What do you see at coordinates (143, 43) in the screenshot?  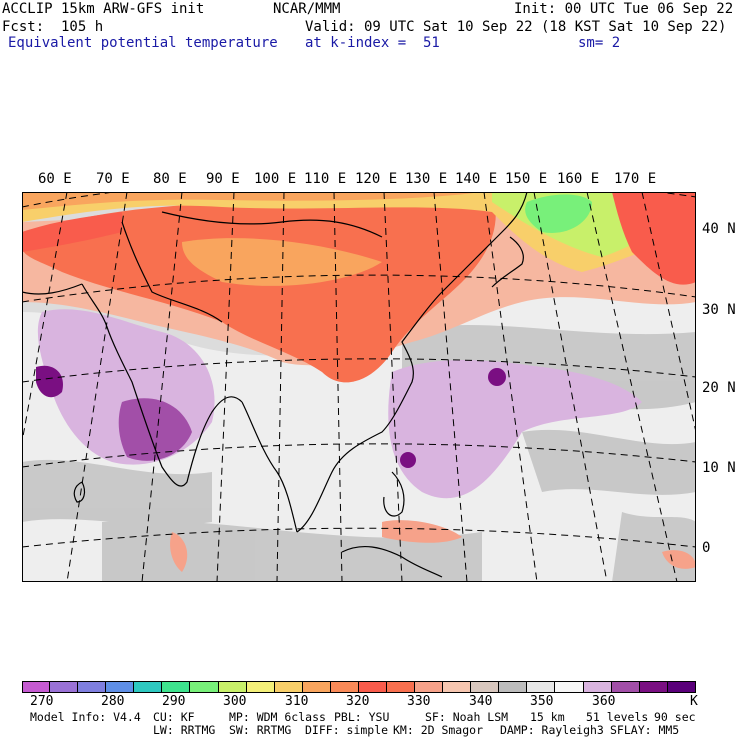 I see `header-field-name: Equivalent potential temperature` at bounding box center [143, 43].